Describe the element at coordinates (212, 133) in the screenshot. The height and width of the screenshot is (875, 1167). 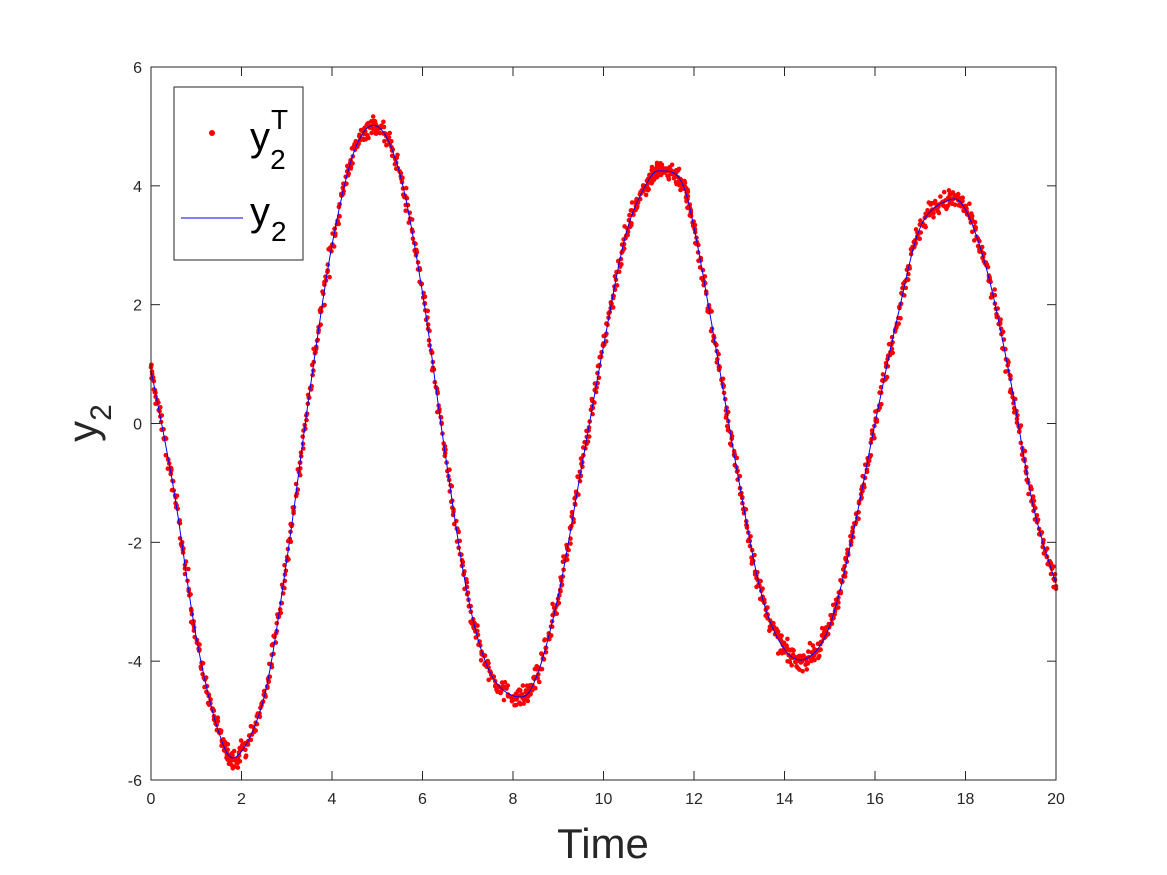
I see `legend-marker-y2T` at that location.